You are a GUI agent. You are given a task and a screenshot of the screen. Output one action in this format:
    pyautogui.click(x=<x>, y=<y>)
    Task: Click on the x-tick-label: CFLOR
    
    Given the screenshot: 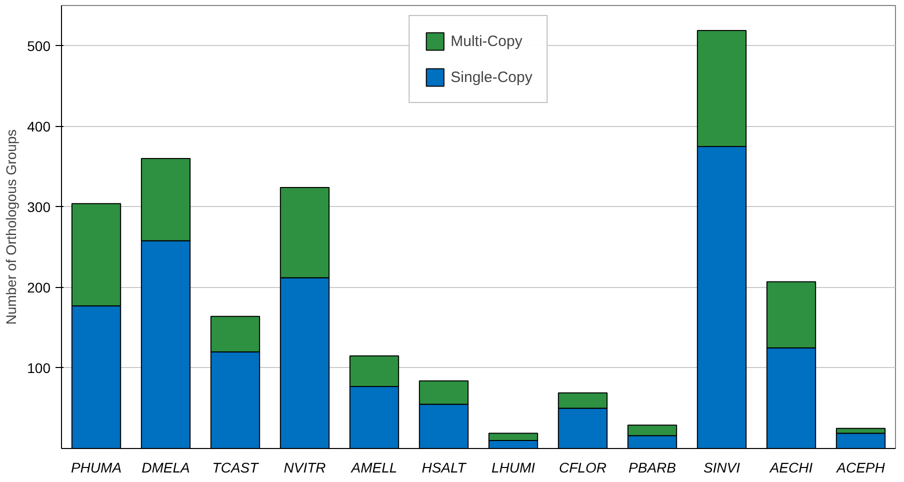 What is the action you would take?
    pyautogui.click(x=582, y=468)
    